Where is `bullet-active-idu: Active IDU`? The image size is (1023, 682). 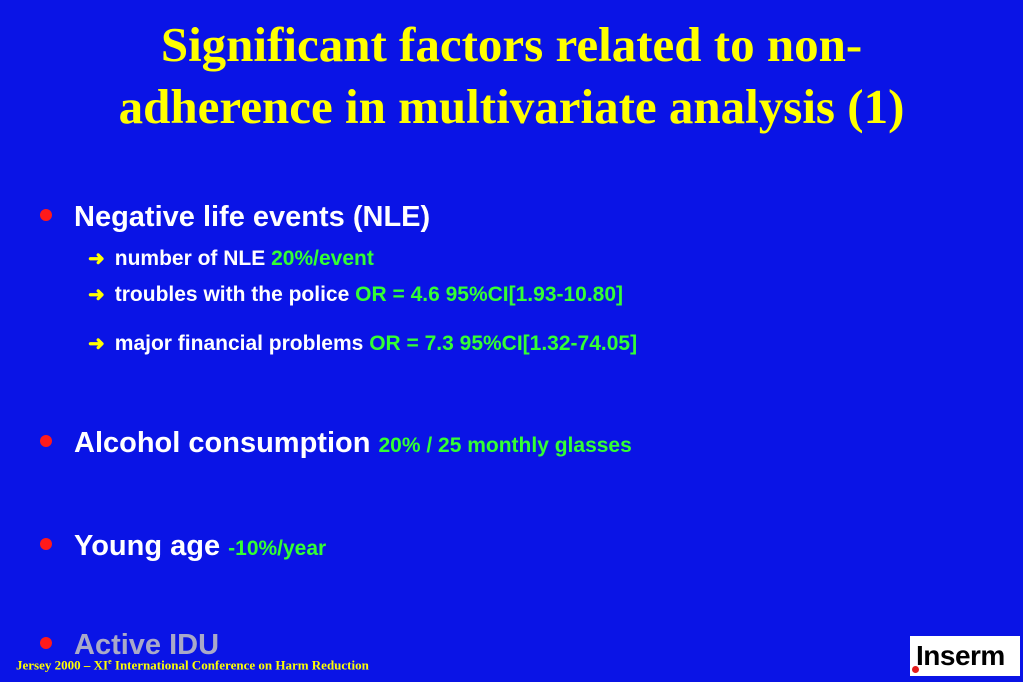
bullet-active-idu: Active IDU is located at coordinates (129, 645).